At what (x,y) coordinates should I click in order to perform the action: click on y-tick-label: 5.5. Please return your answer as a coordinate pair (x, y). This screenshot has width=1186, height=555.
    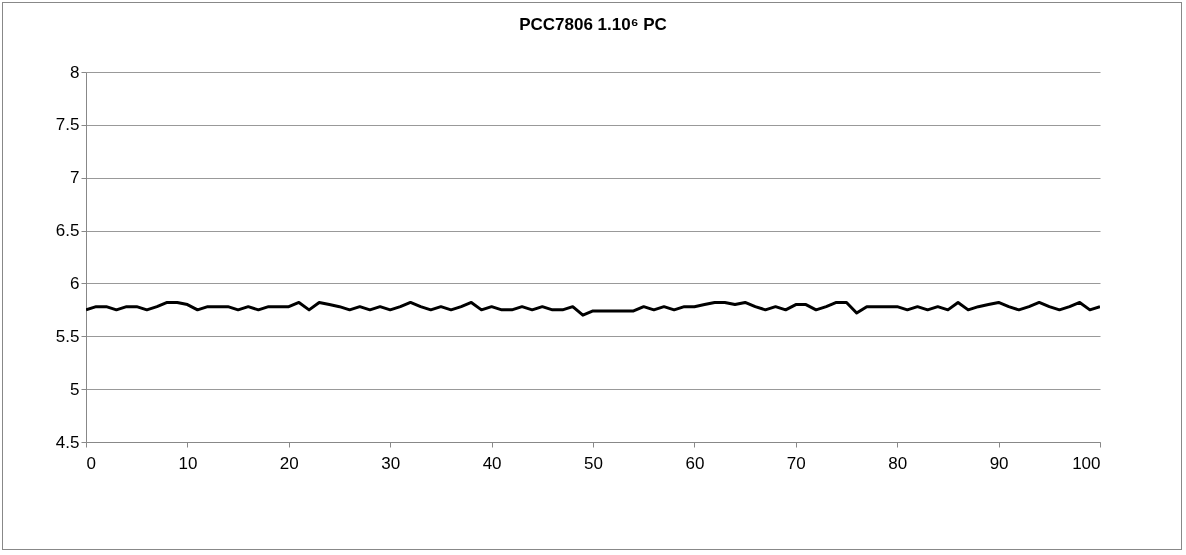
    Looking at the image, I should click on (67, 336).